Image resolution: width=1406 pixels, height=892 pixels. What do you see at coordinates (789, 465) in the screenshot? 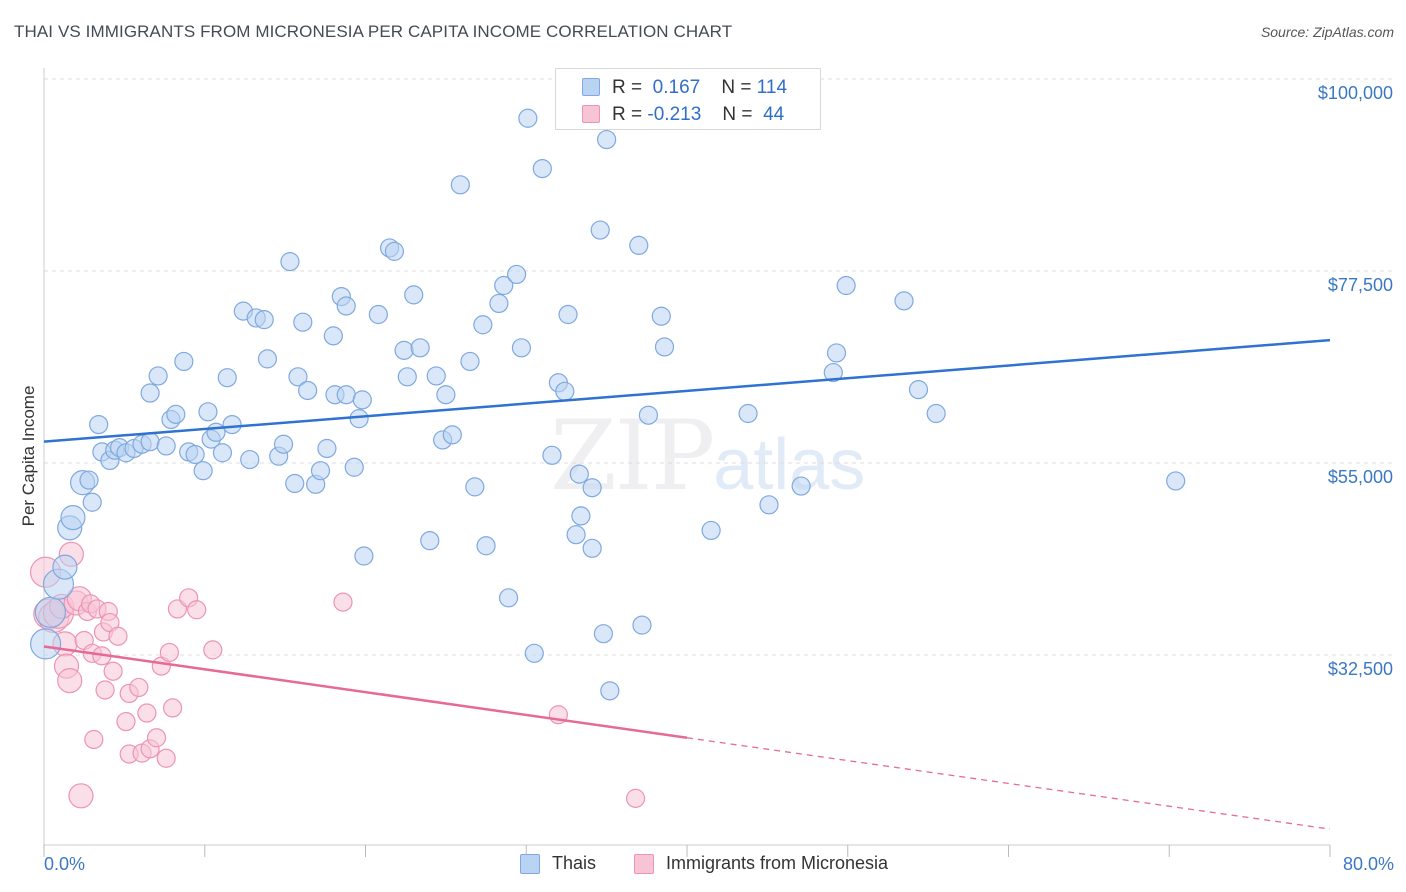
I see `watermark-atlas: atlas` at bounding box center [789, 465].